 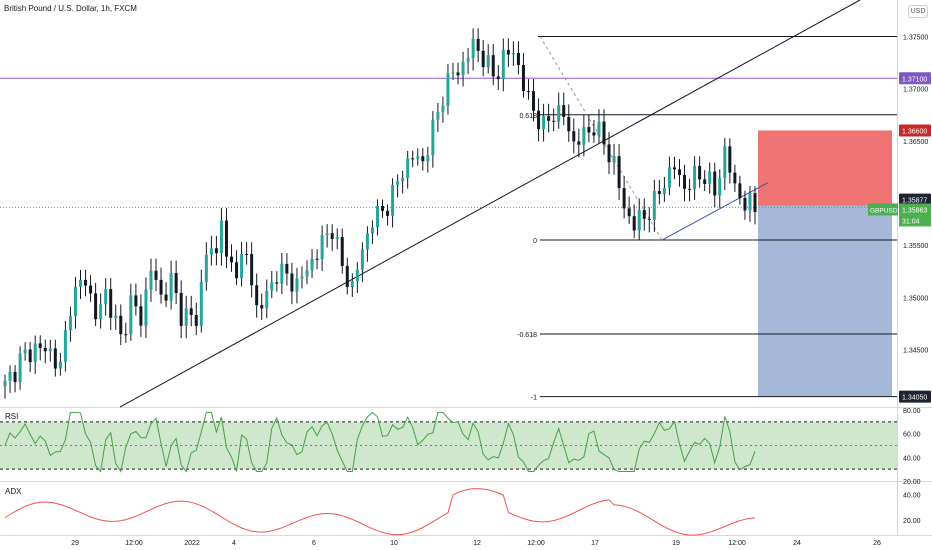 I want to click on target-price-tag: 1.34050, so click(x=914, y=398).